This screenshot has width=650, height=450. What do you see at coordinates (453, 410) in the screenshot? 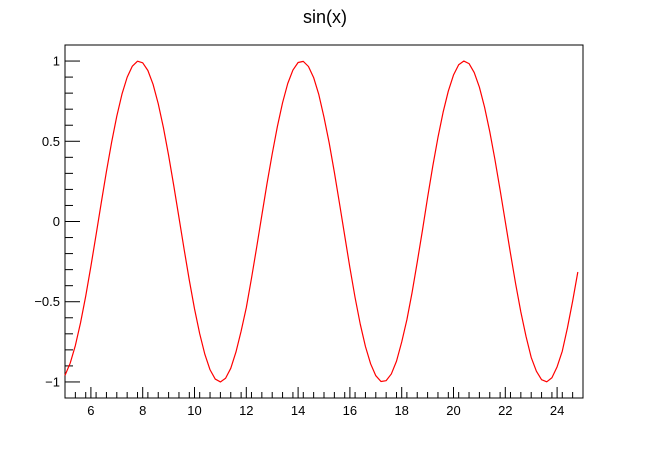
I see `x-tick-label: 20` at bounding box center [453, 410].